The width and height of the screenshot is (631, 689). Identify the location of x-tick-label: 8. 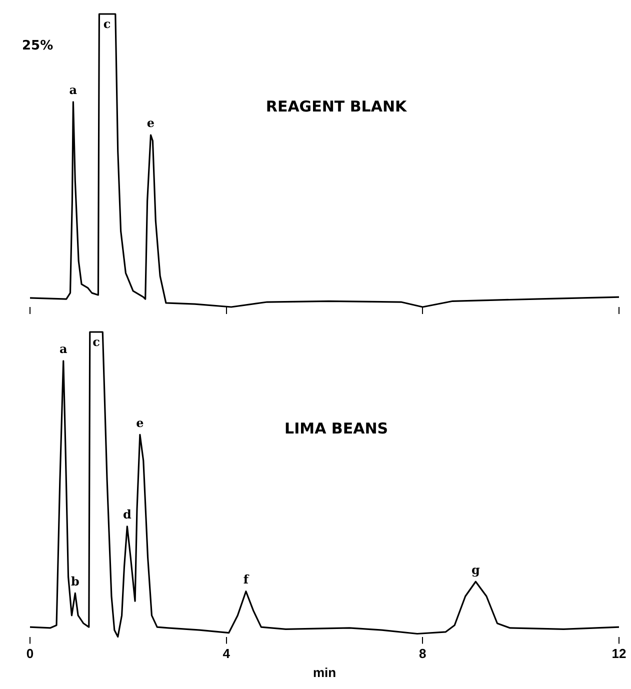
(422, 654).